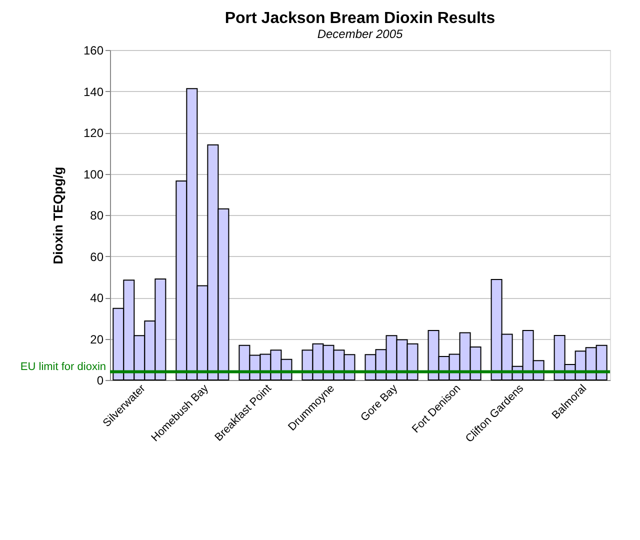 The image size is (640, 540). What do you see at coordinates (97, 339) in the screenshot?
I see `y-tick-label: 20` at bounding box center [97, 339].